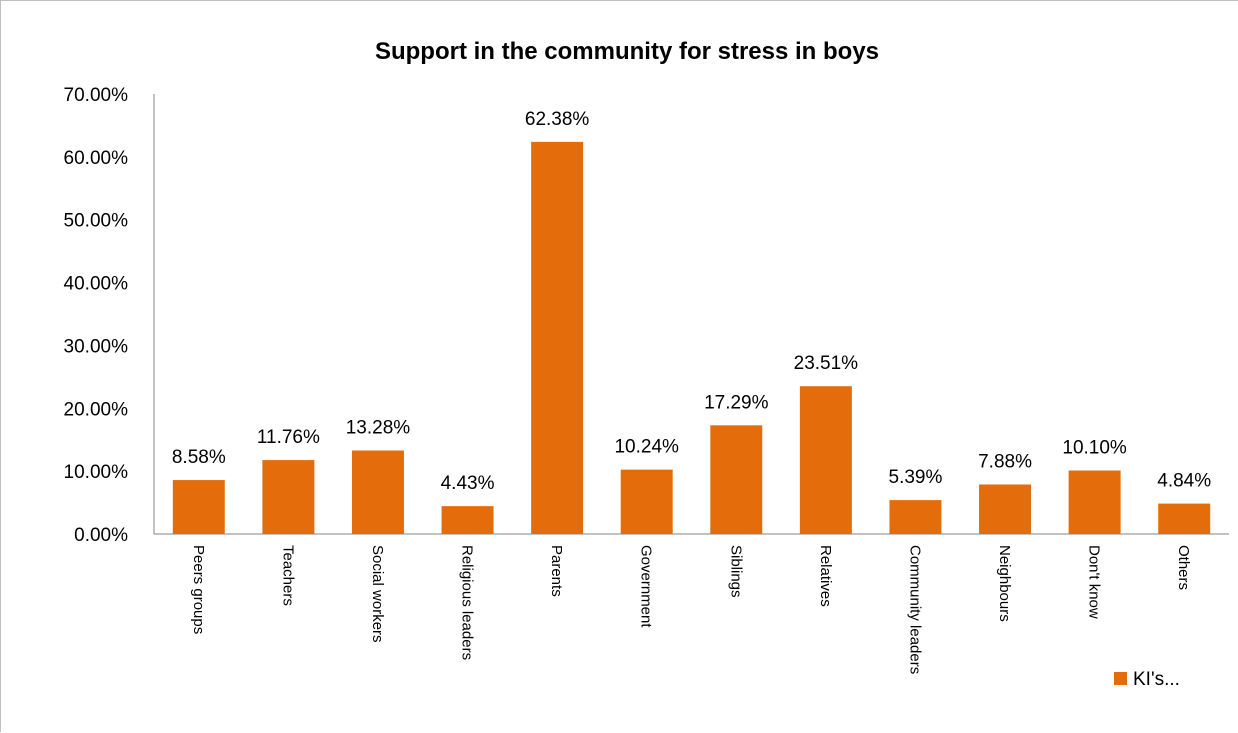 This screenshot has width=1238, height=733. What do you see at coordinates (825, 576) in the screenshot?
I see `x-tick-label: Relatives` at bounding box center [825, 576].